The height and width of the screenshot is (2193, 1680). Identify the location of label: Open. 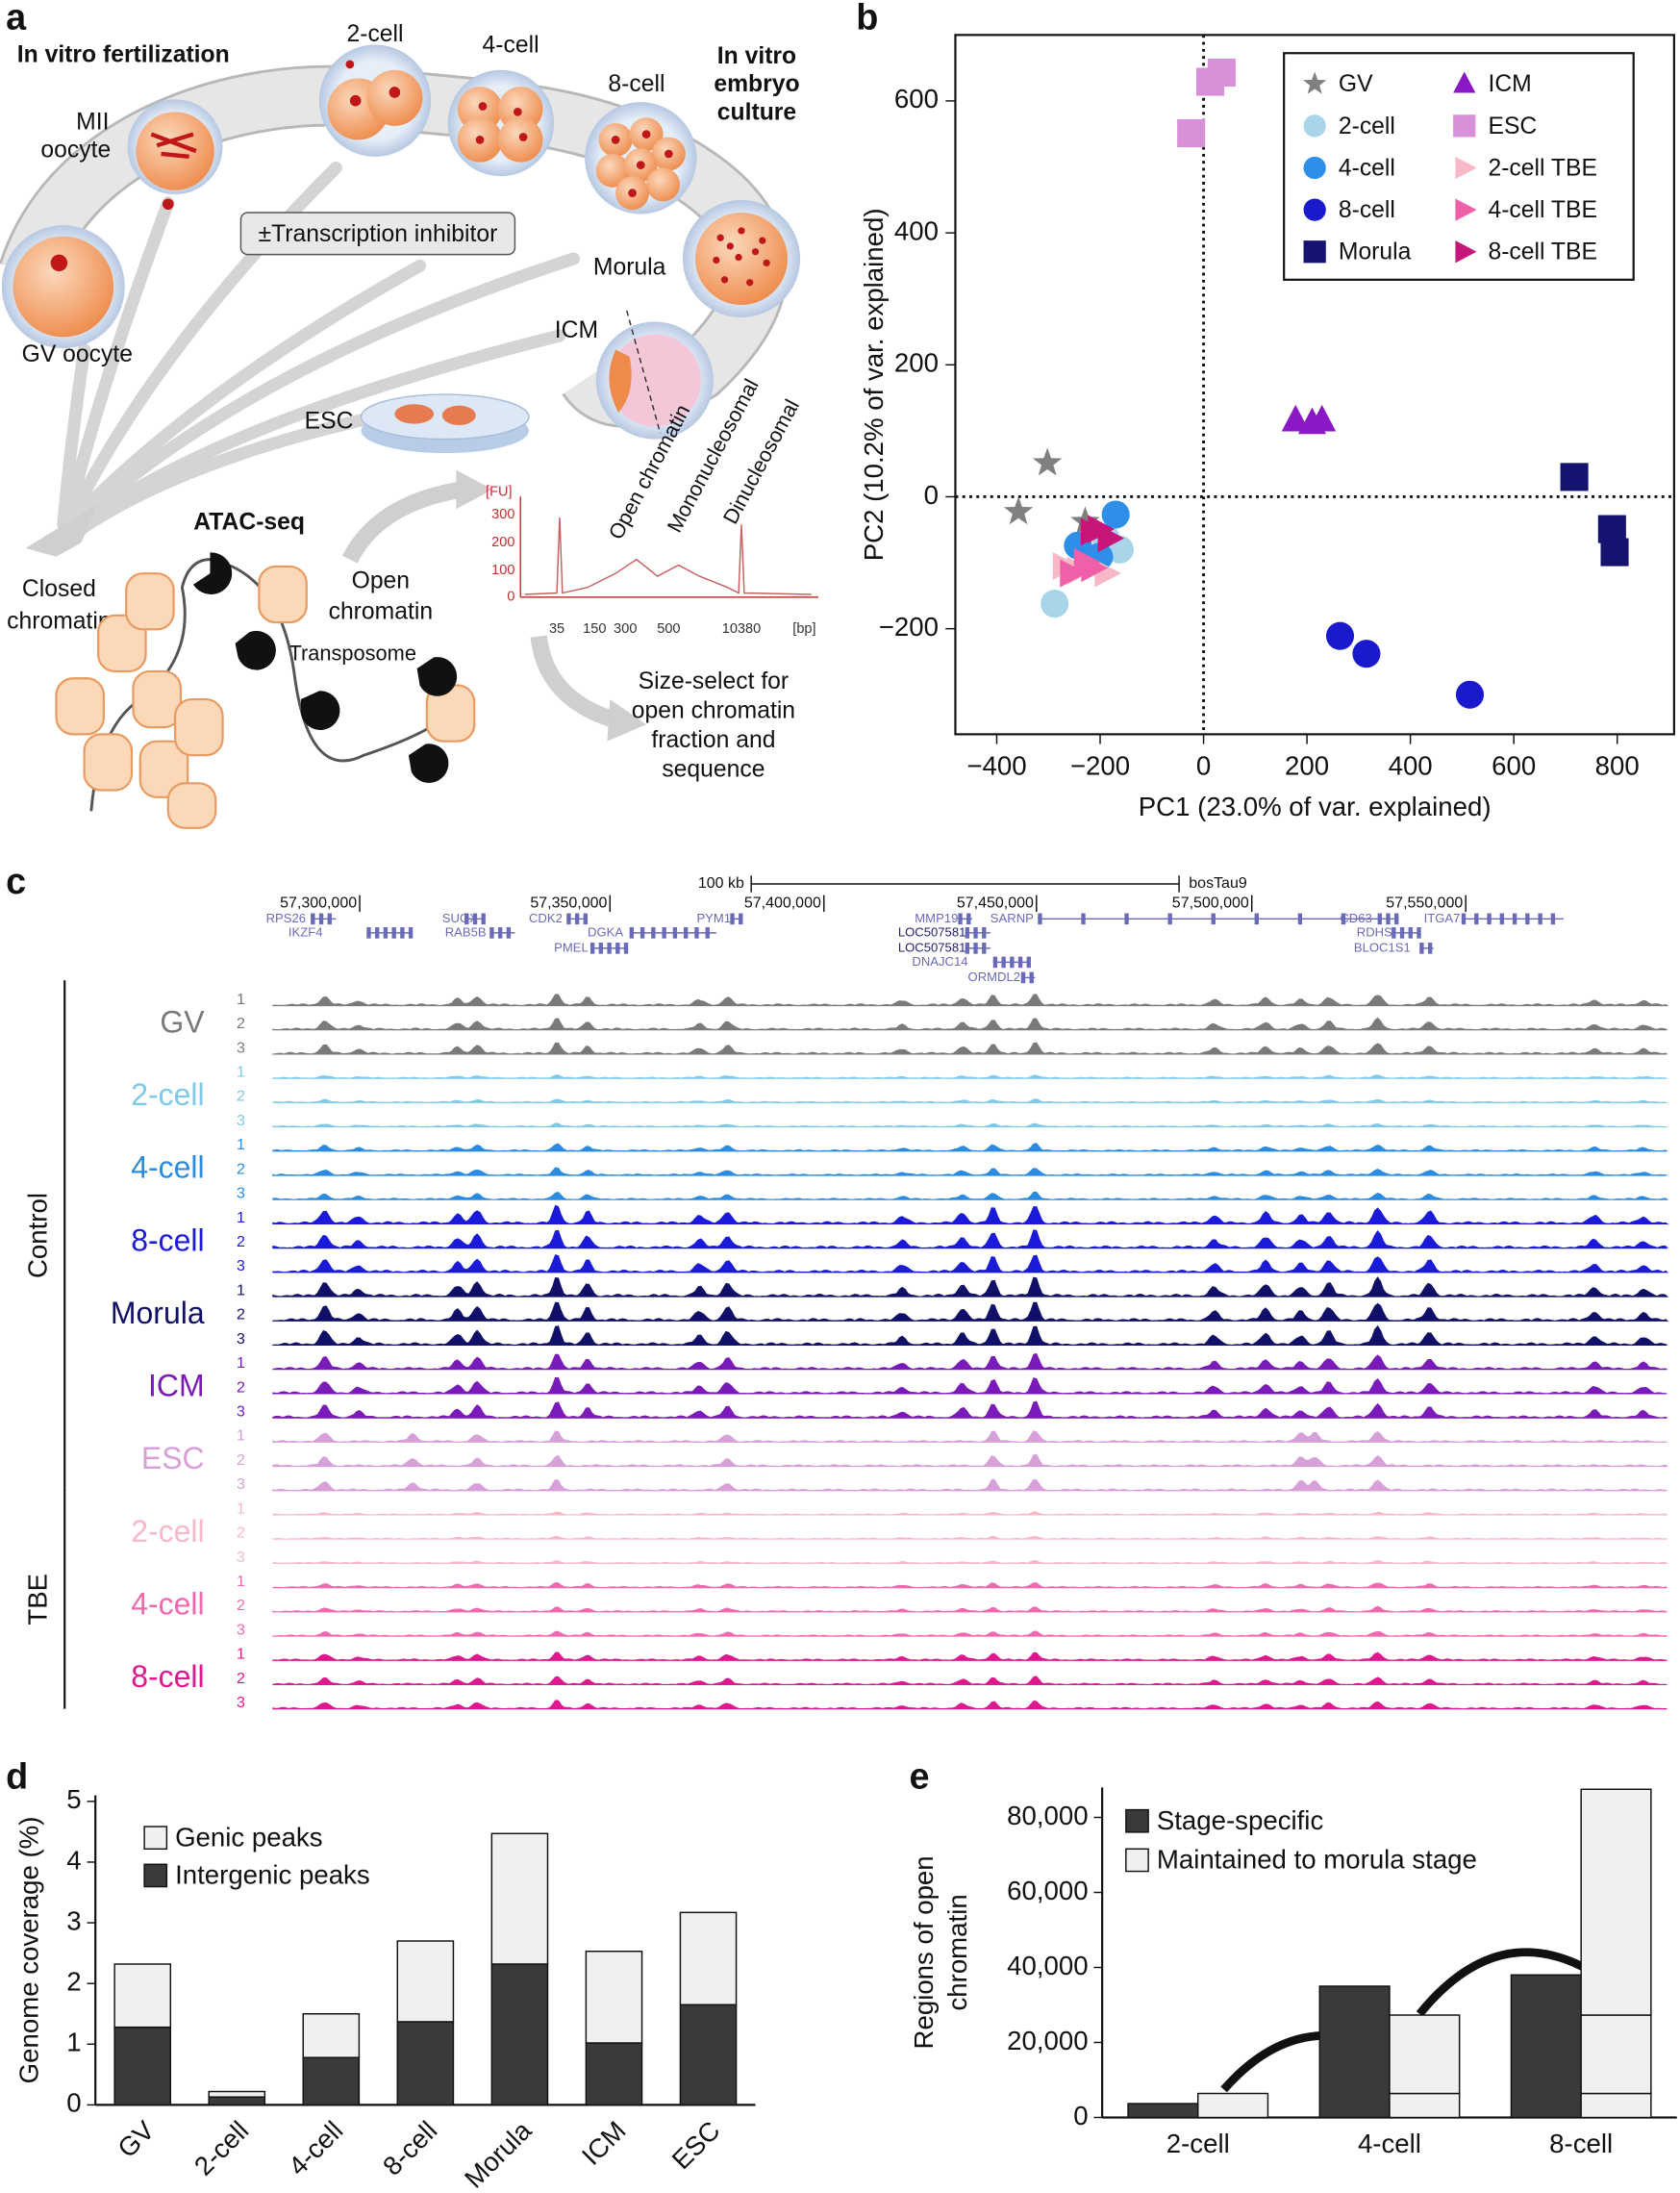
(381, 580).